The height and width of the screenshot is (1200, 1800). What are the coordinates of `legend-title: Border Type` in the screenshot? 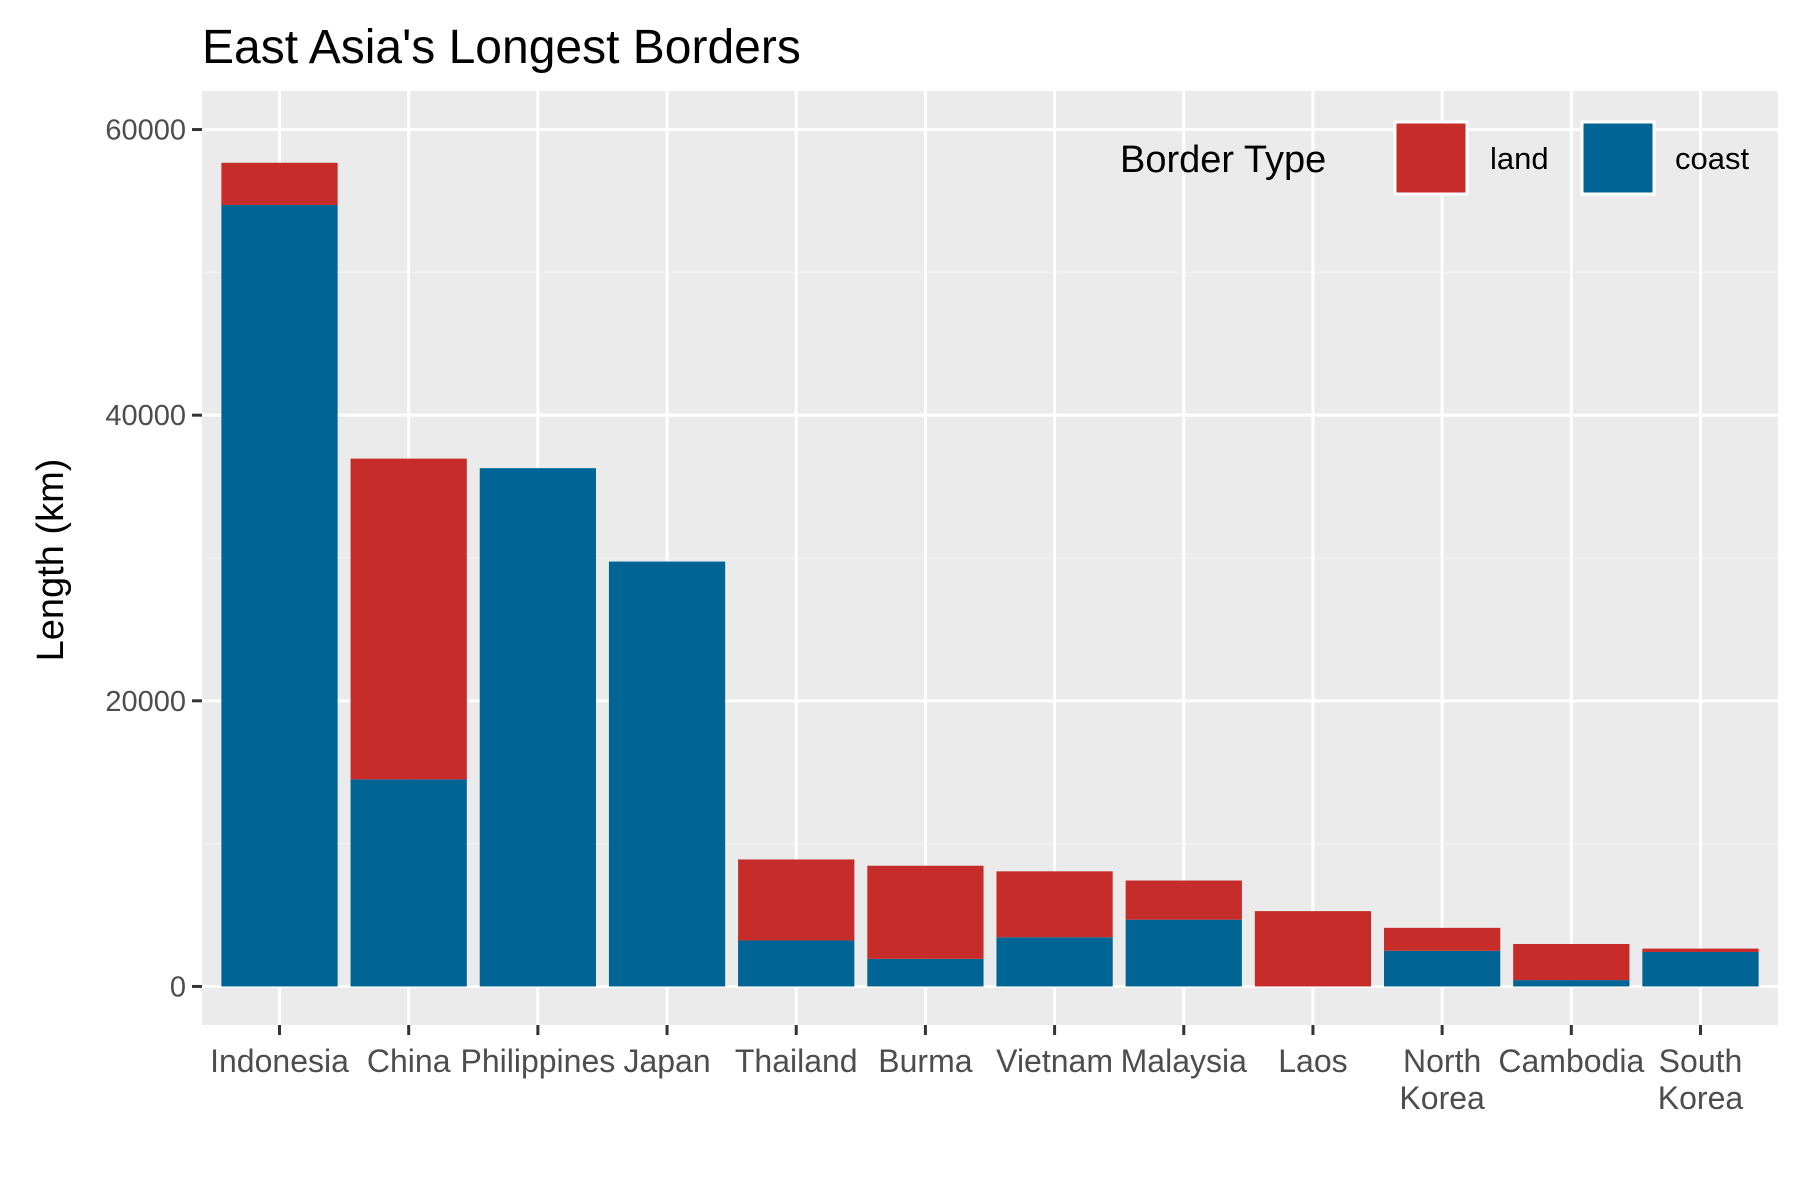 It's located at (1223, 160).